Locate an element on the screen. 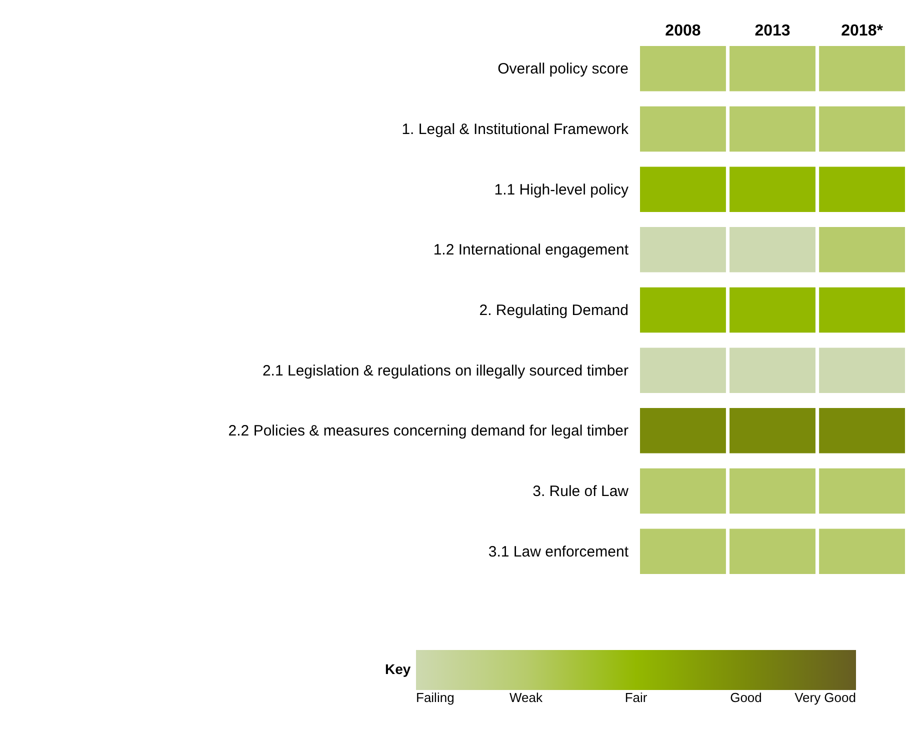  color-bar-label: Very Good is located at coordinates (825, 697).